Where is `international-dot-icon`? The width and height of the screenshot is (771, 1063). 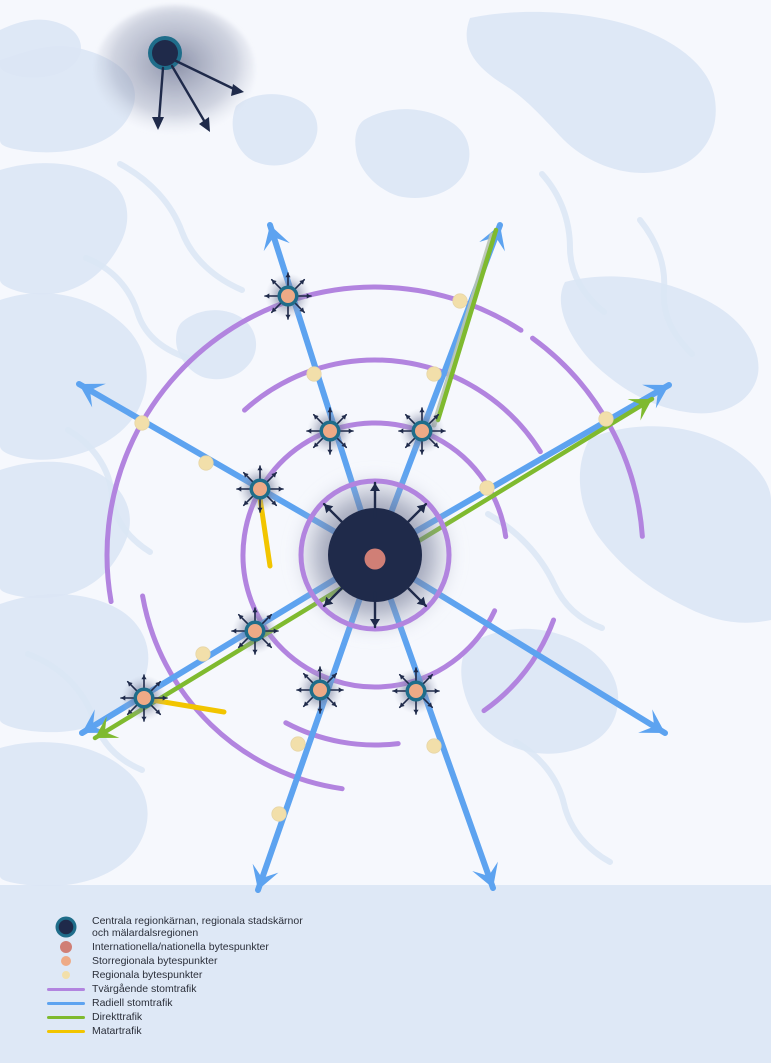
international-dot-icon is located at coordinates (66, 947).